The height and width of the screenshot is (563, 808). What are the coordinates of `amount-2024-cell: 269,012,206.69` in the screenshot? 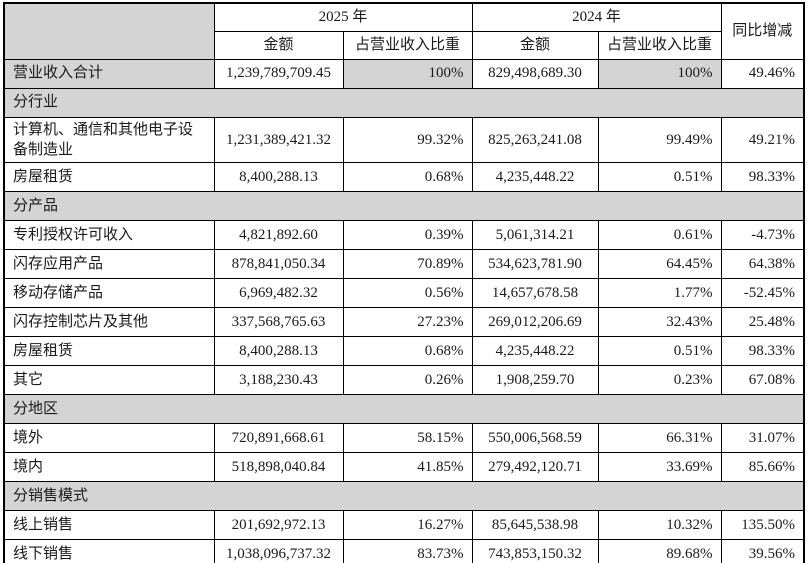 It's located at (535, 322).